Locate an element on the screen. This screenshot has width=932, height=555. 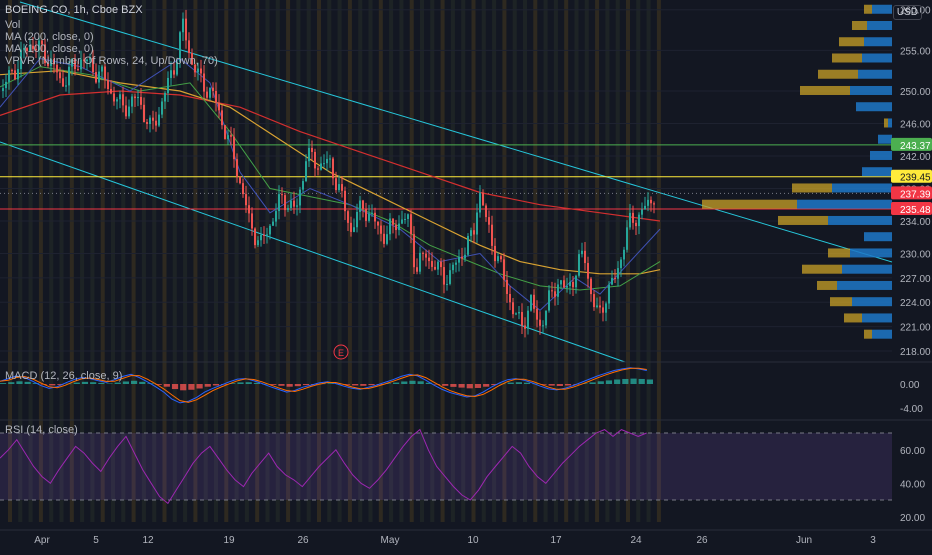
x-tick-label: 3 is located at coordinates (873, 540).